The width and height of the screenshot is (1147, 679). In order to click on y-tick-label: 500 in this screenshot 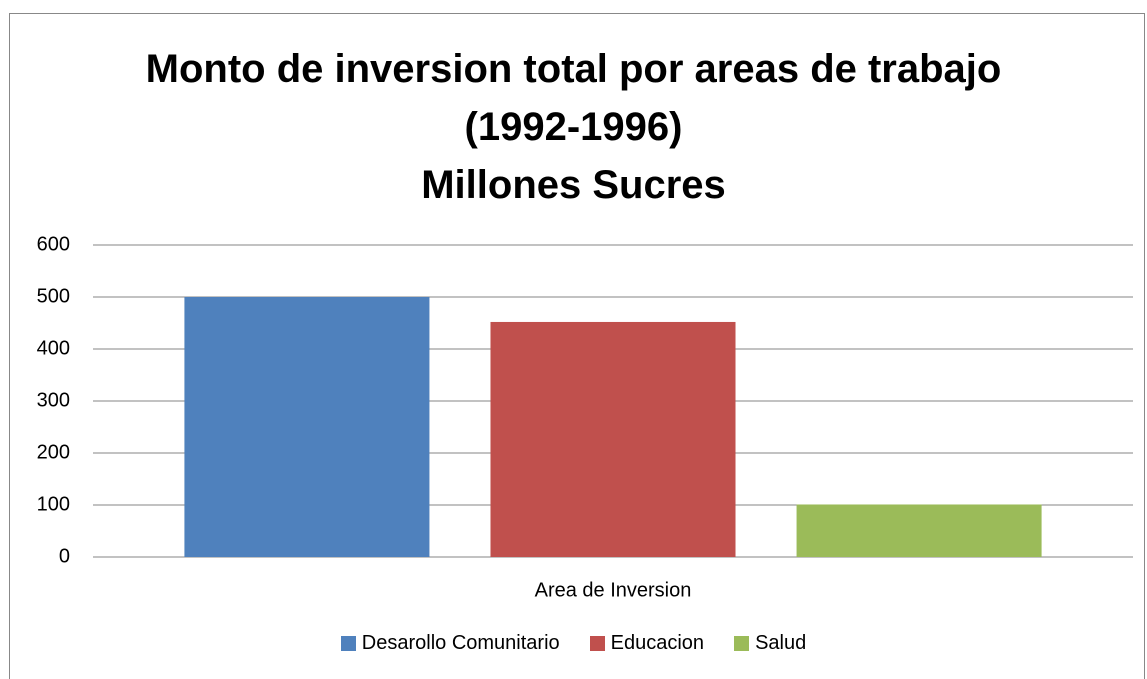, I will do `click(53, 296)`.